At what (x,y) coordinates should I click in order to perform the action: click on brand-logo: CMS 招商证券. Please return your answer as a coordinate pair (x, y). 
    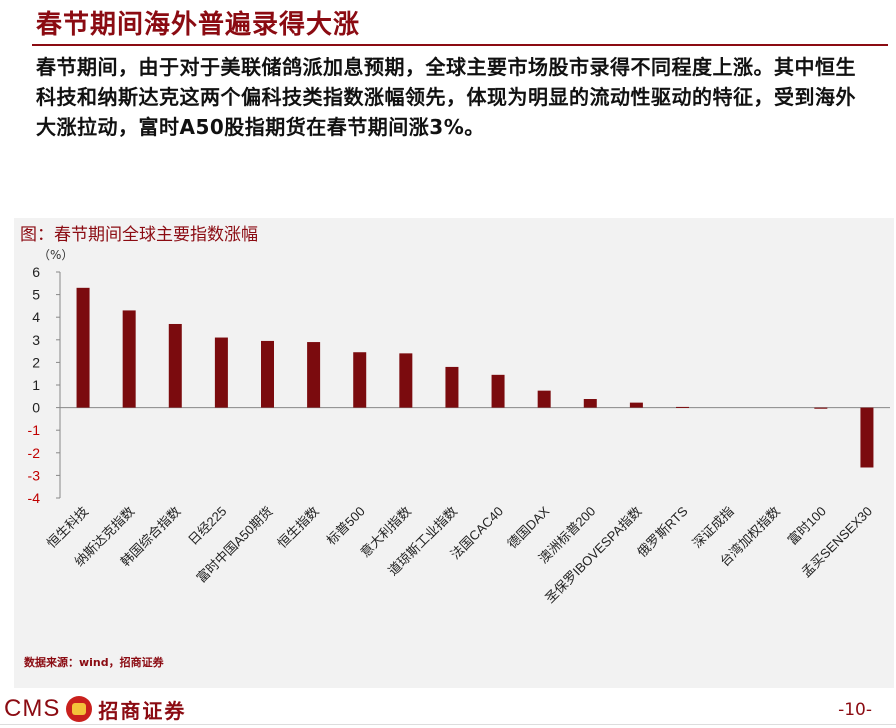
    Looking at the image, I should click on (95, 709).